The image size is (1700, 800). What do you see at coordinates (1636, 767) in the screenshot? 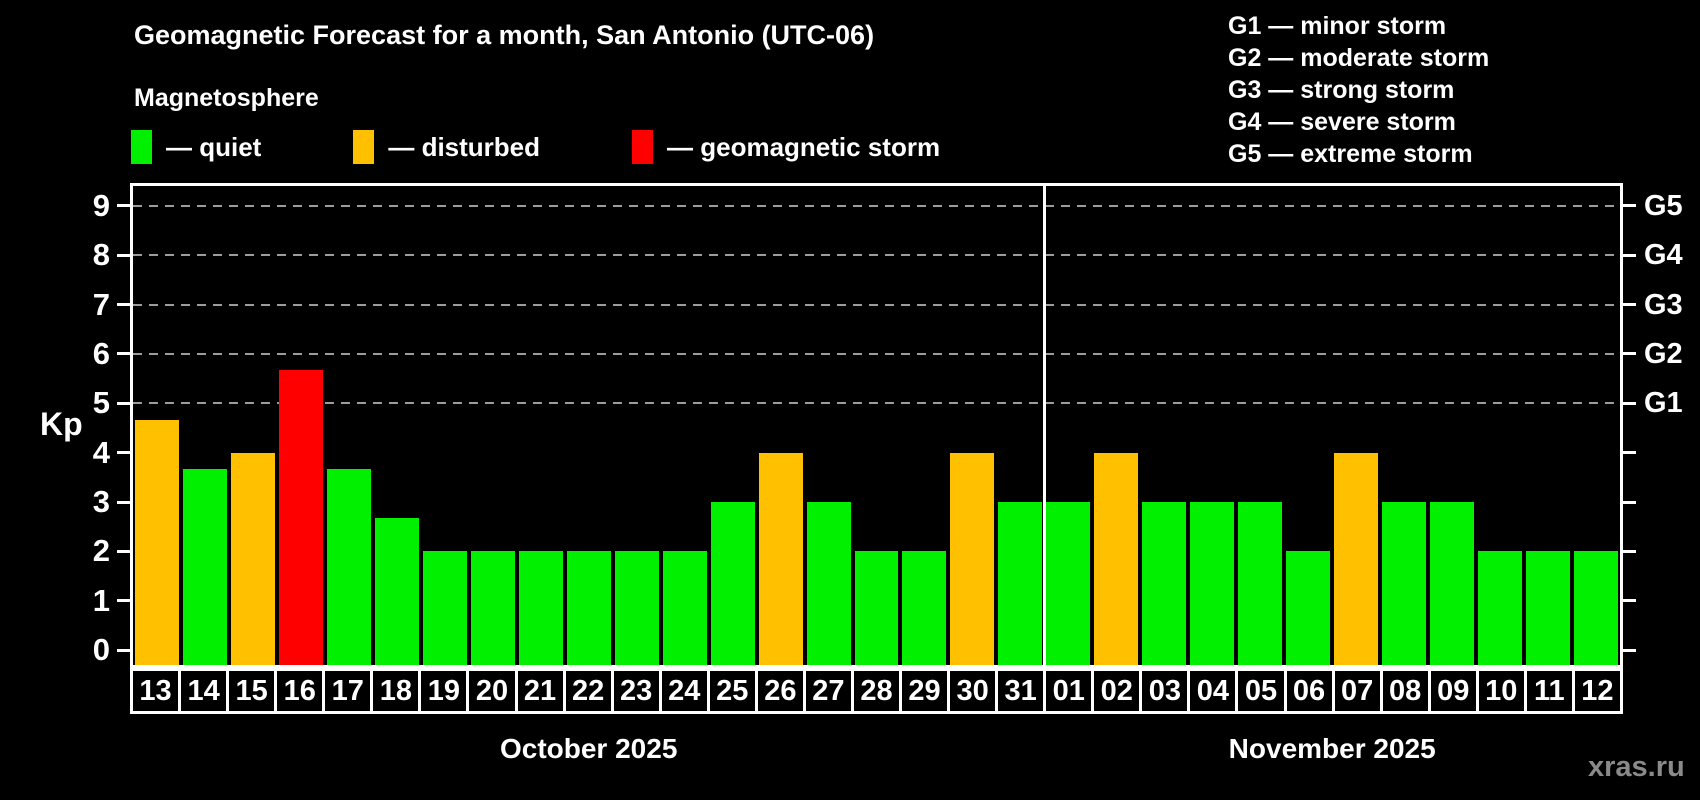
I see `watermark: xras.ru` at bounding box center [1636, 767].